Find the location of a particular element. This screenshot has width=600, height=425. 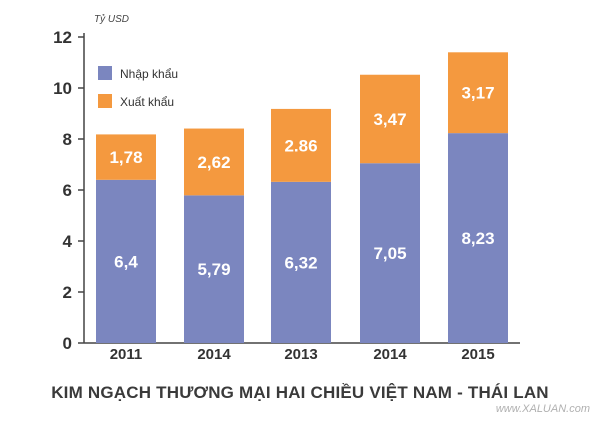

y-tick-label: 8 is located at coordinates (67, 139).